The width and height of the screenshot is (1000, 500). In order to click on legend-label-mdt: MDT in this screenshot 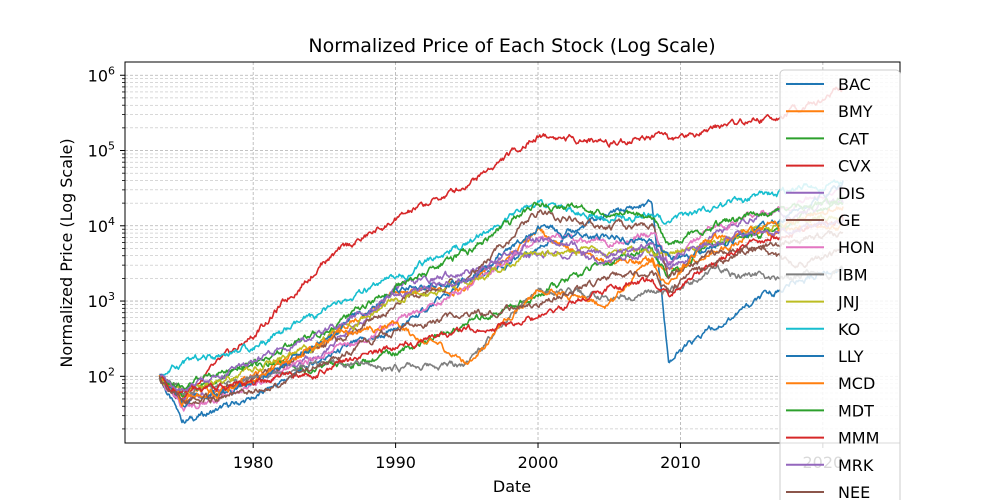, I will do `click(856, 410)`.